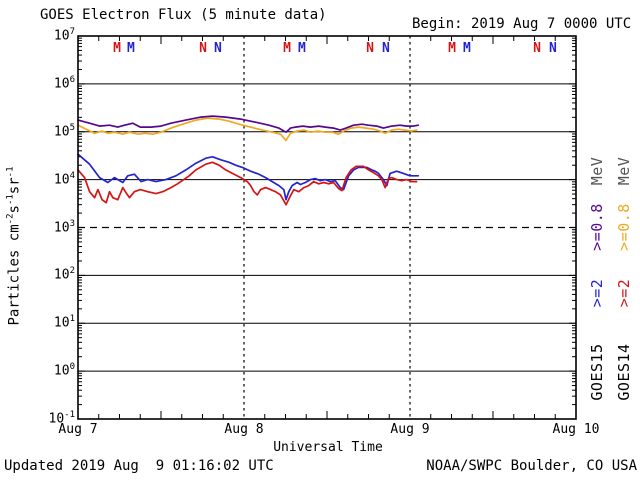  I want to click on legend-goes15-ge2-mev: >=2, so click(597, 293).